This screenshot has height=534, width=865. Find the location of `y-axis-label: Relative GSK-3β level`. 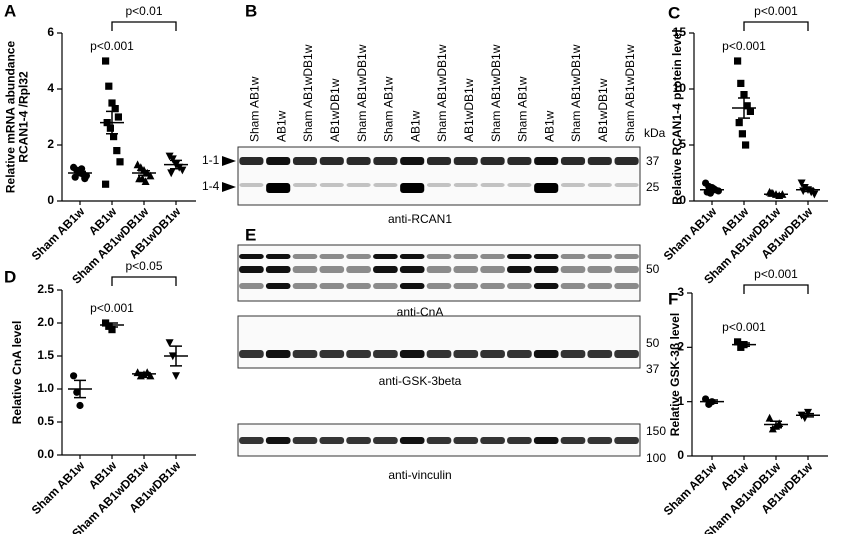

y-axis-label: Relative GSK-3β level is located at coordinates (675, 374).